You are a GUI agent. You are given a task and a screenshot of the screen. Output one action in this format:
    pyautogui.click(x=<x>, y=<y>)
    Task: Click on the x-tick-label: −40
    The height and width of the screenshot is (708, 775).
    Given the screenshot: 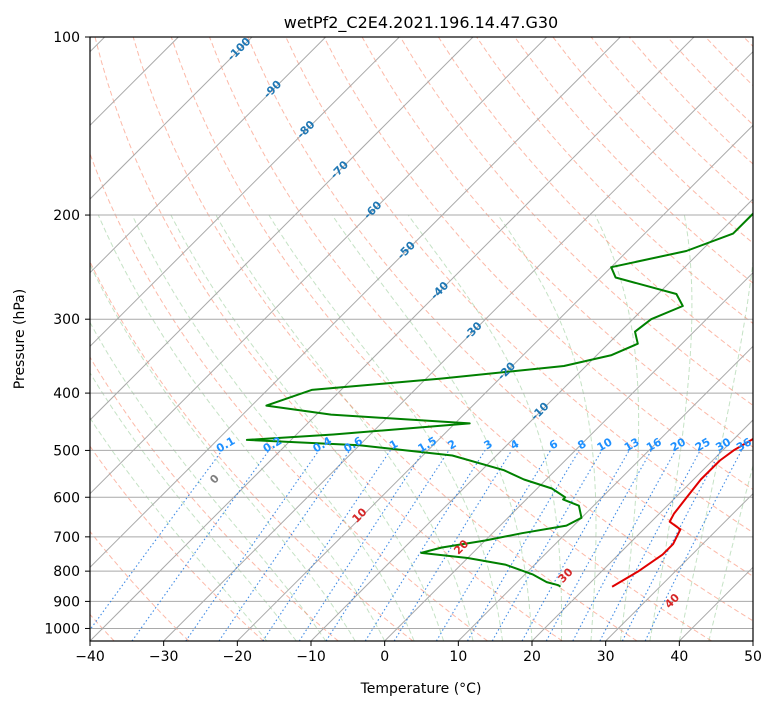 What is the action you would take?
    pyautogui.click(x=90, y=657)
    